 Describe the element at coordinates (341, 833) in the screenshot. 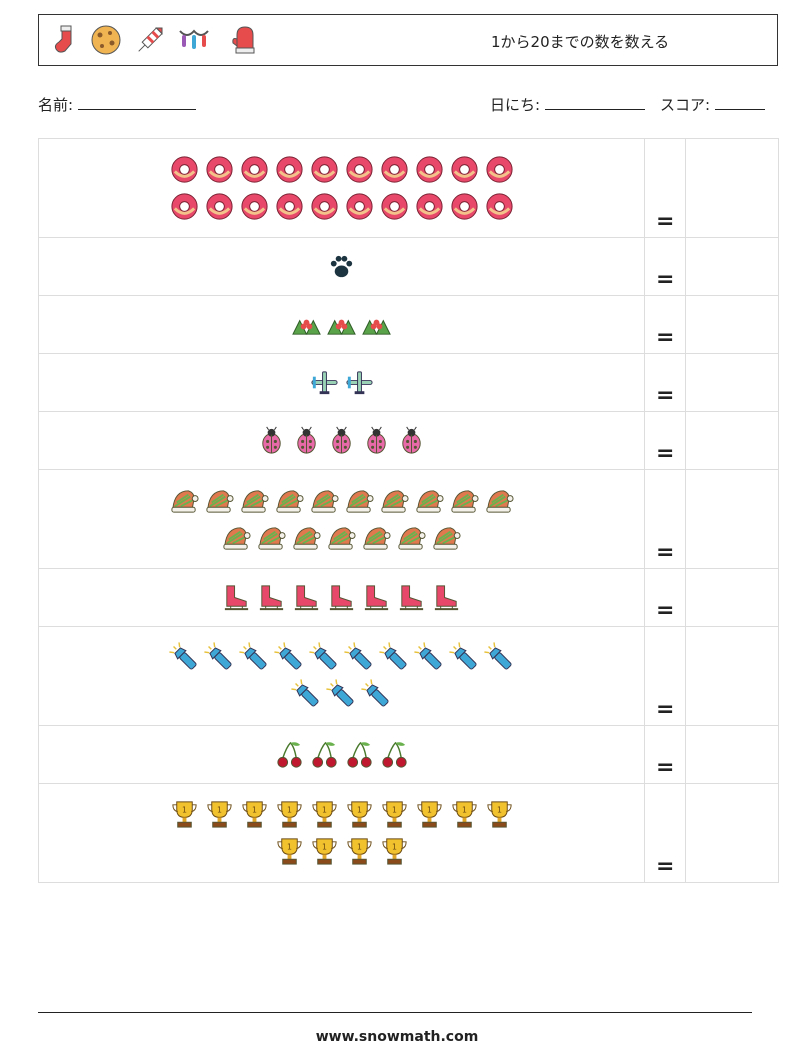

I see `picture-cell: 1 1 1 1 1 1 1 1 1 1 1 1 1 1` at that location.